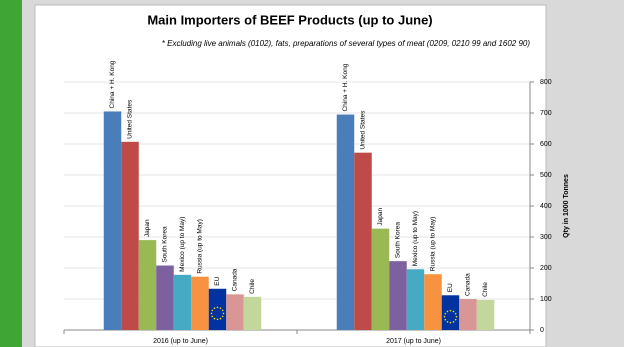 Image resolution: width=624 pixels, height=347 pixels. What do you see at coordinates (546, 299) in the screenshot?
I see `y-tick-label: 100` at bounding box center [546, 299].